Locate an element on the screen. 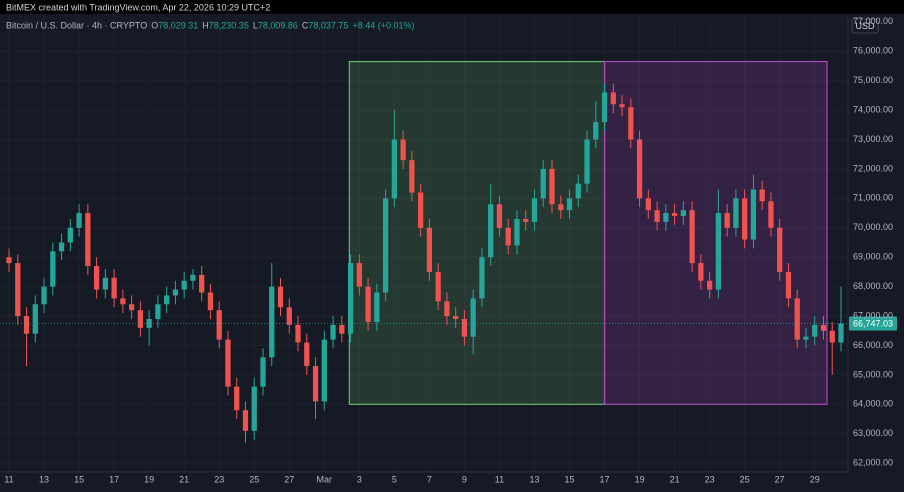 This screenshot has width=904, height=492. y-tick-label: 70,000.00 is located at coordinates (873, 227).